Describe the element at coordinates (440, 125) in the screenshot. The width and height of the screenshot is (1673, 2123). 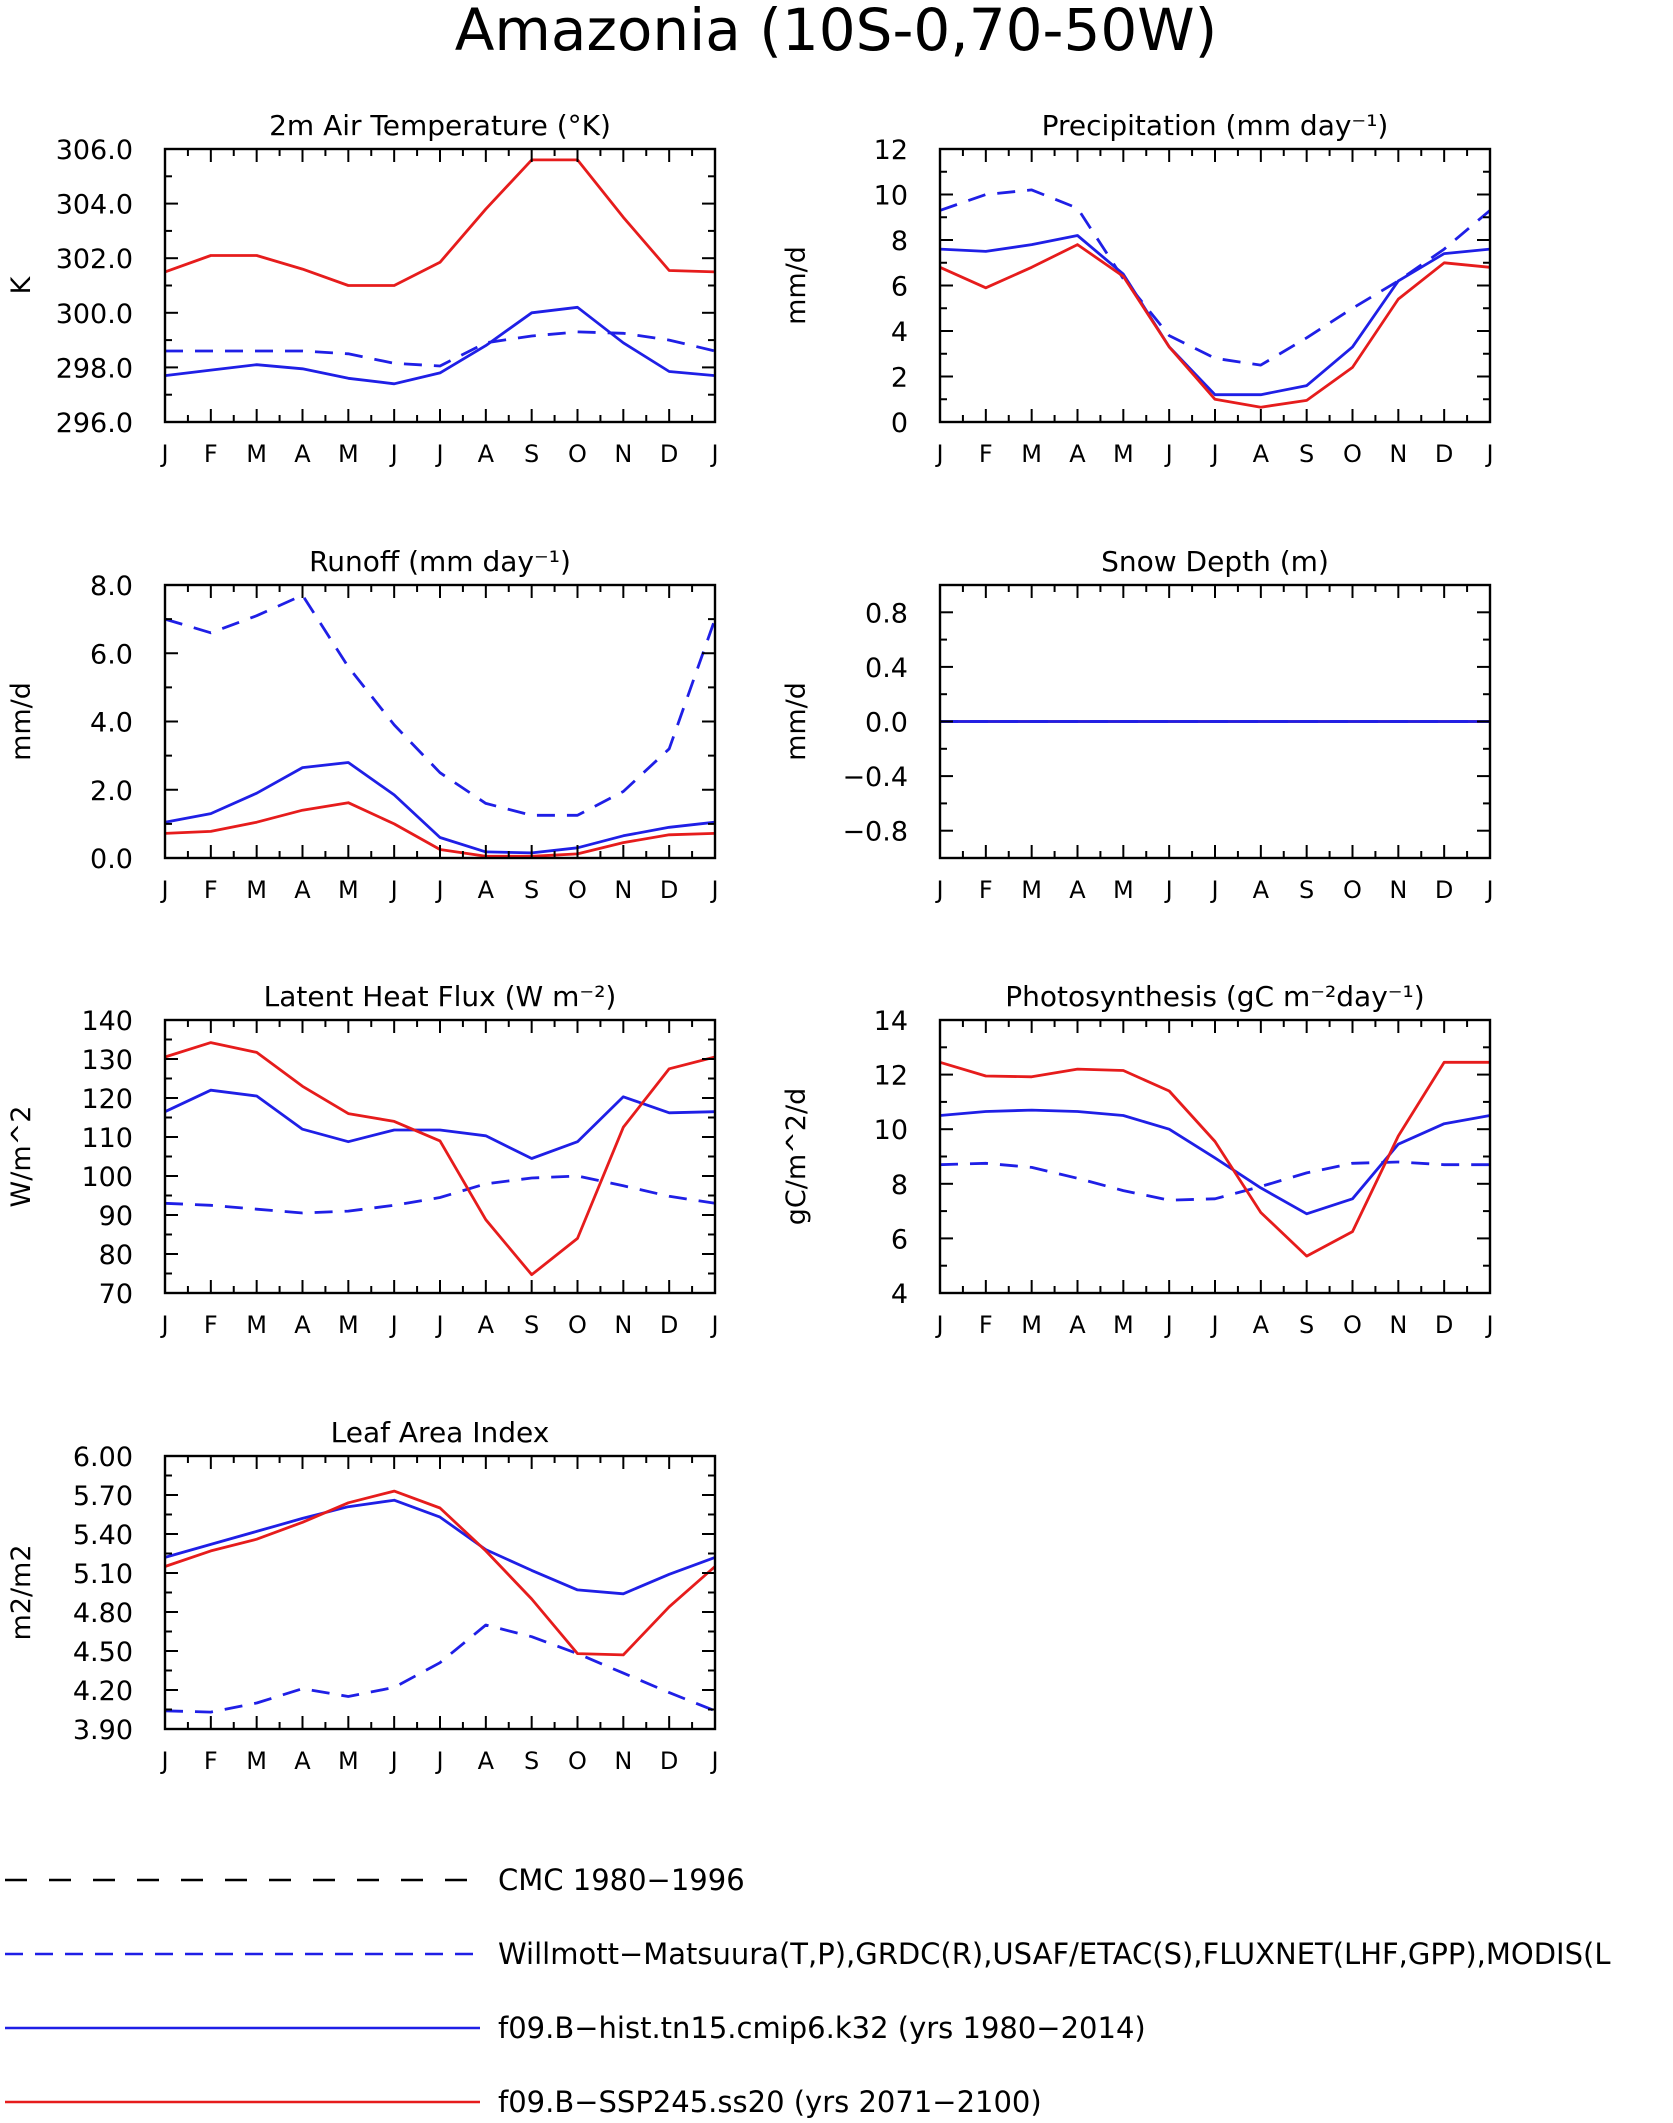
I see `chart-title: 2m Air Temperature (°K)` at that location.